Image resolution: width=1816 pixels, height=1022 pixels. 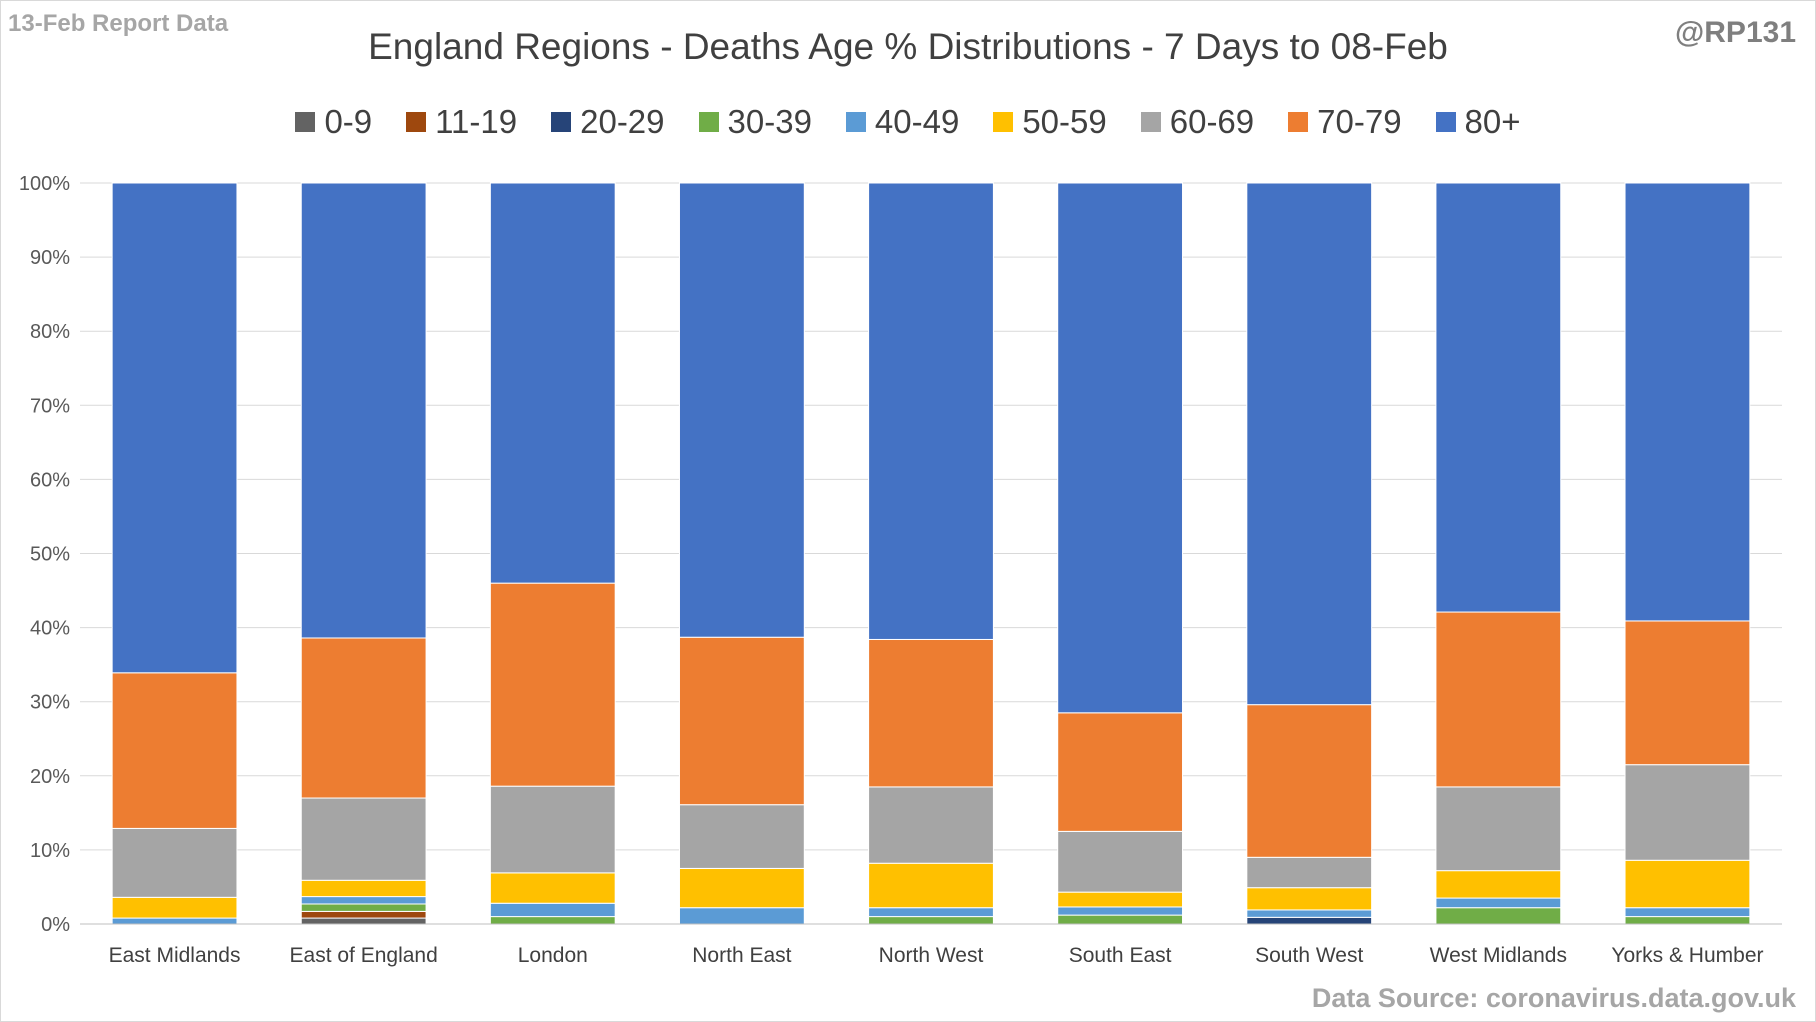 I want to click on y-tick-label: 30%, so click(x=50, y=703).